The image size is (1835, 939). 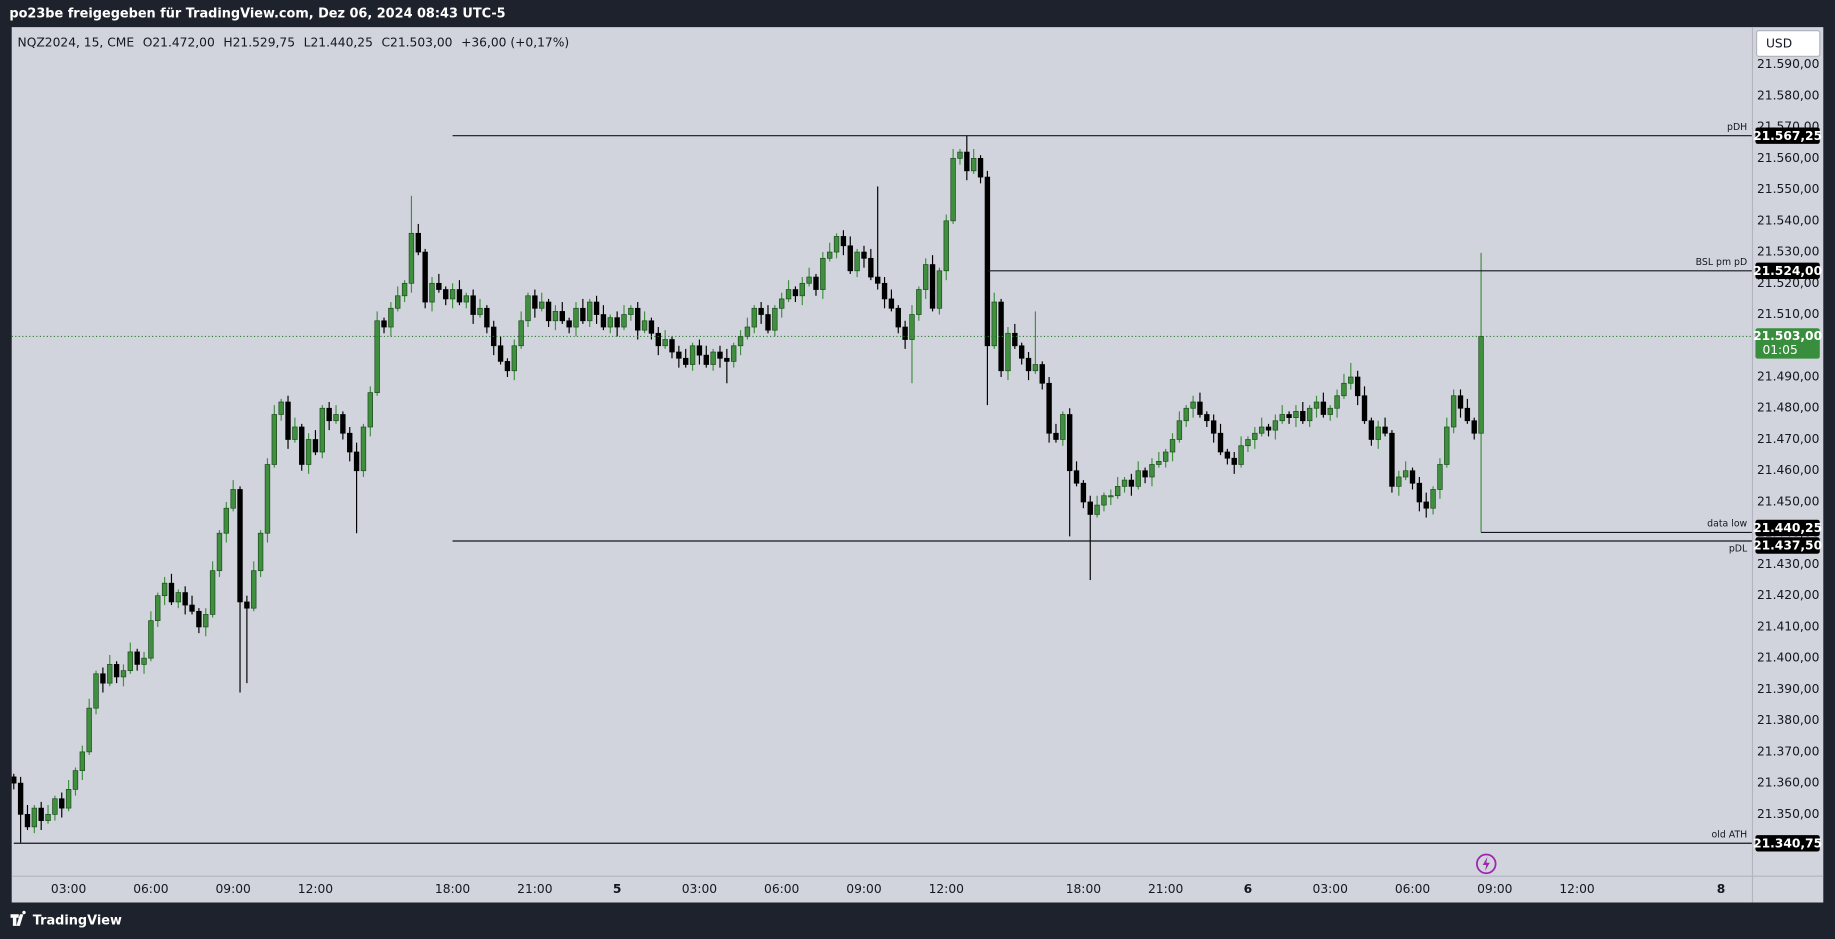 I want to click on event-bolt, so click(x=1486, y=863).